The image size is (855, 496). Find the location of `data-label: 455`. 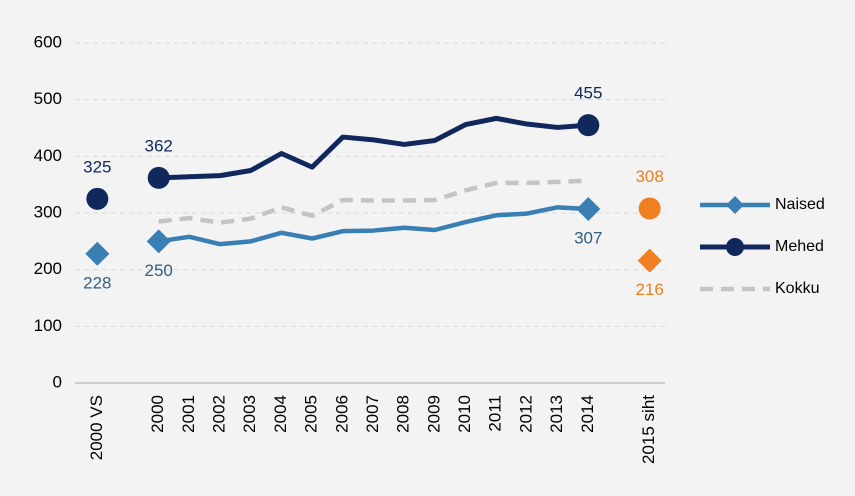

data-label: 455 is located at coordinates (588, 93).